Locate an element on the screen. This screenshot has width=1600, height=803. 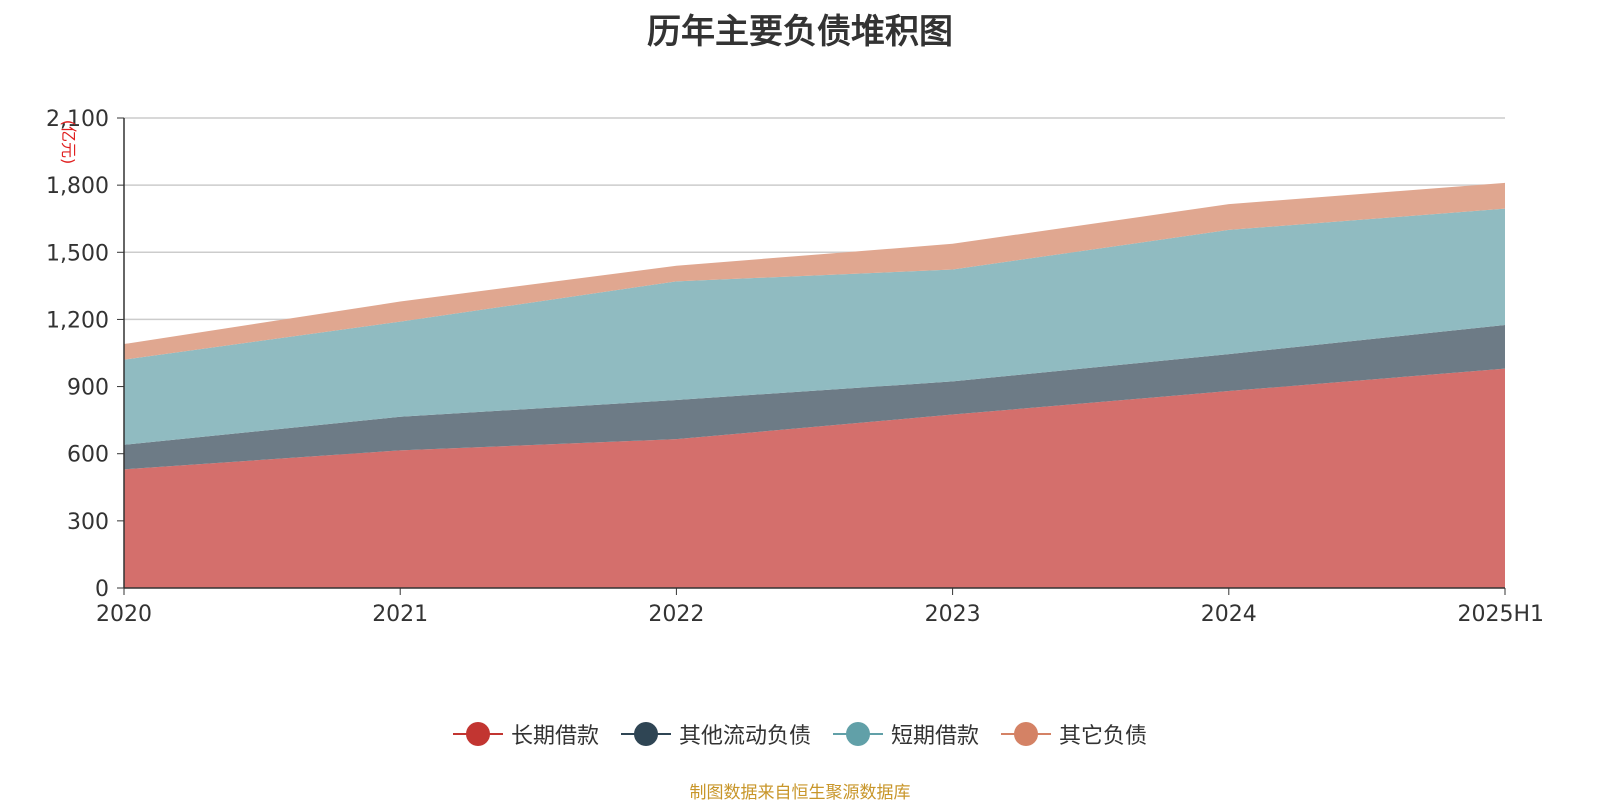
y-tick-label: 1,200 is located at coordinates (77, 320).